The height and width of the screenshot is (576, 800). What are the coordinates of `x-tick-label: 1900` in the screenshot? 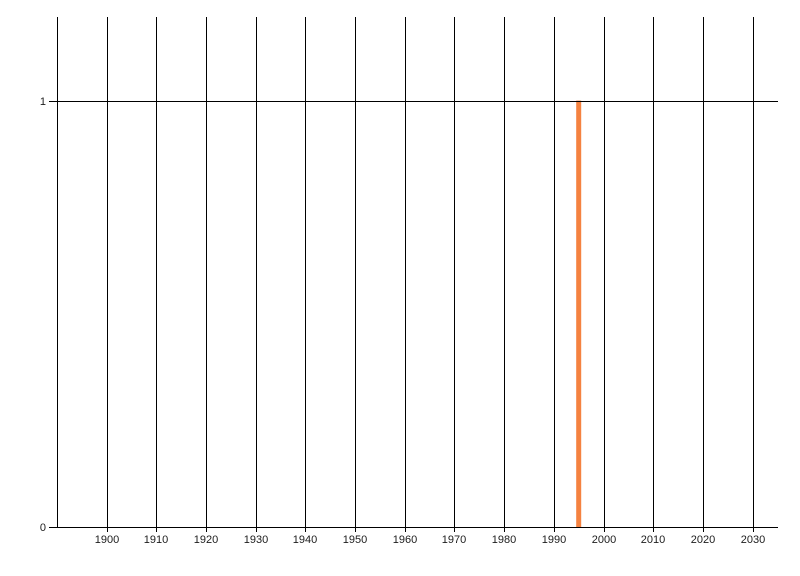 It's located at (107, 540).